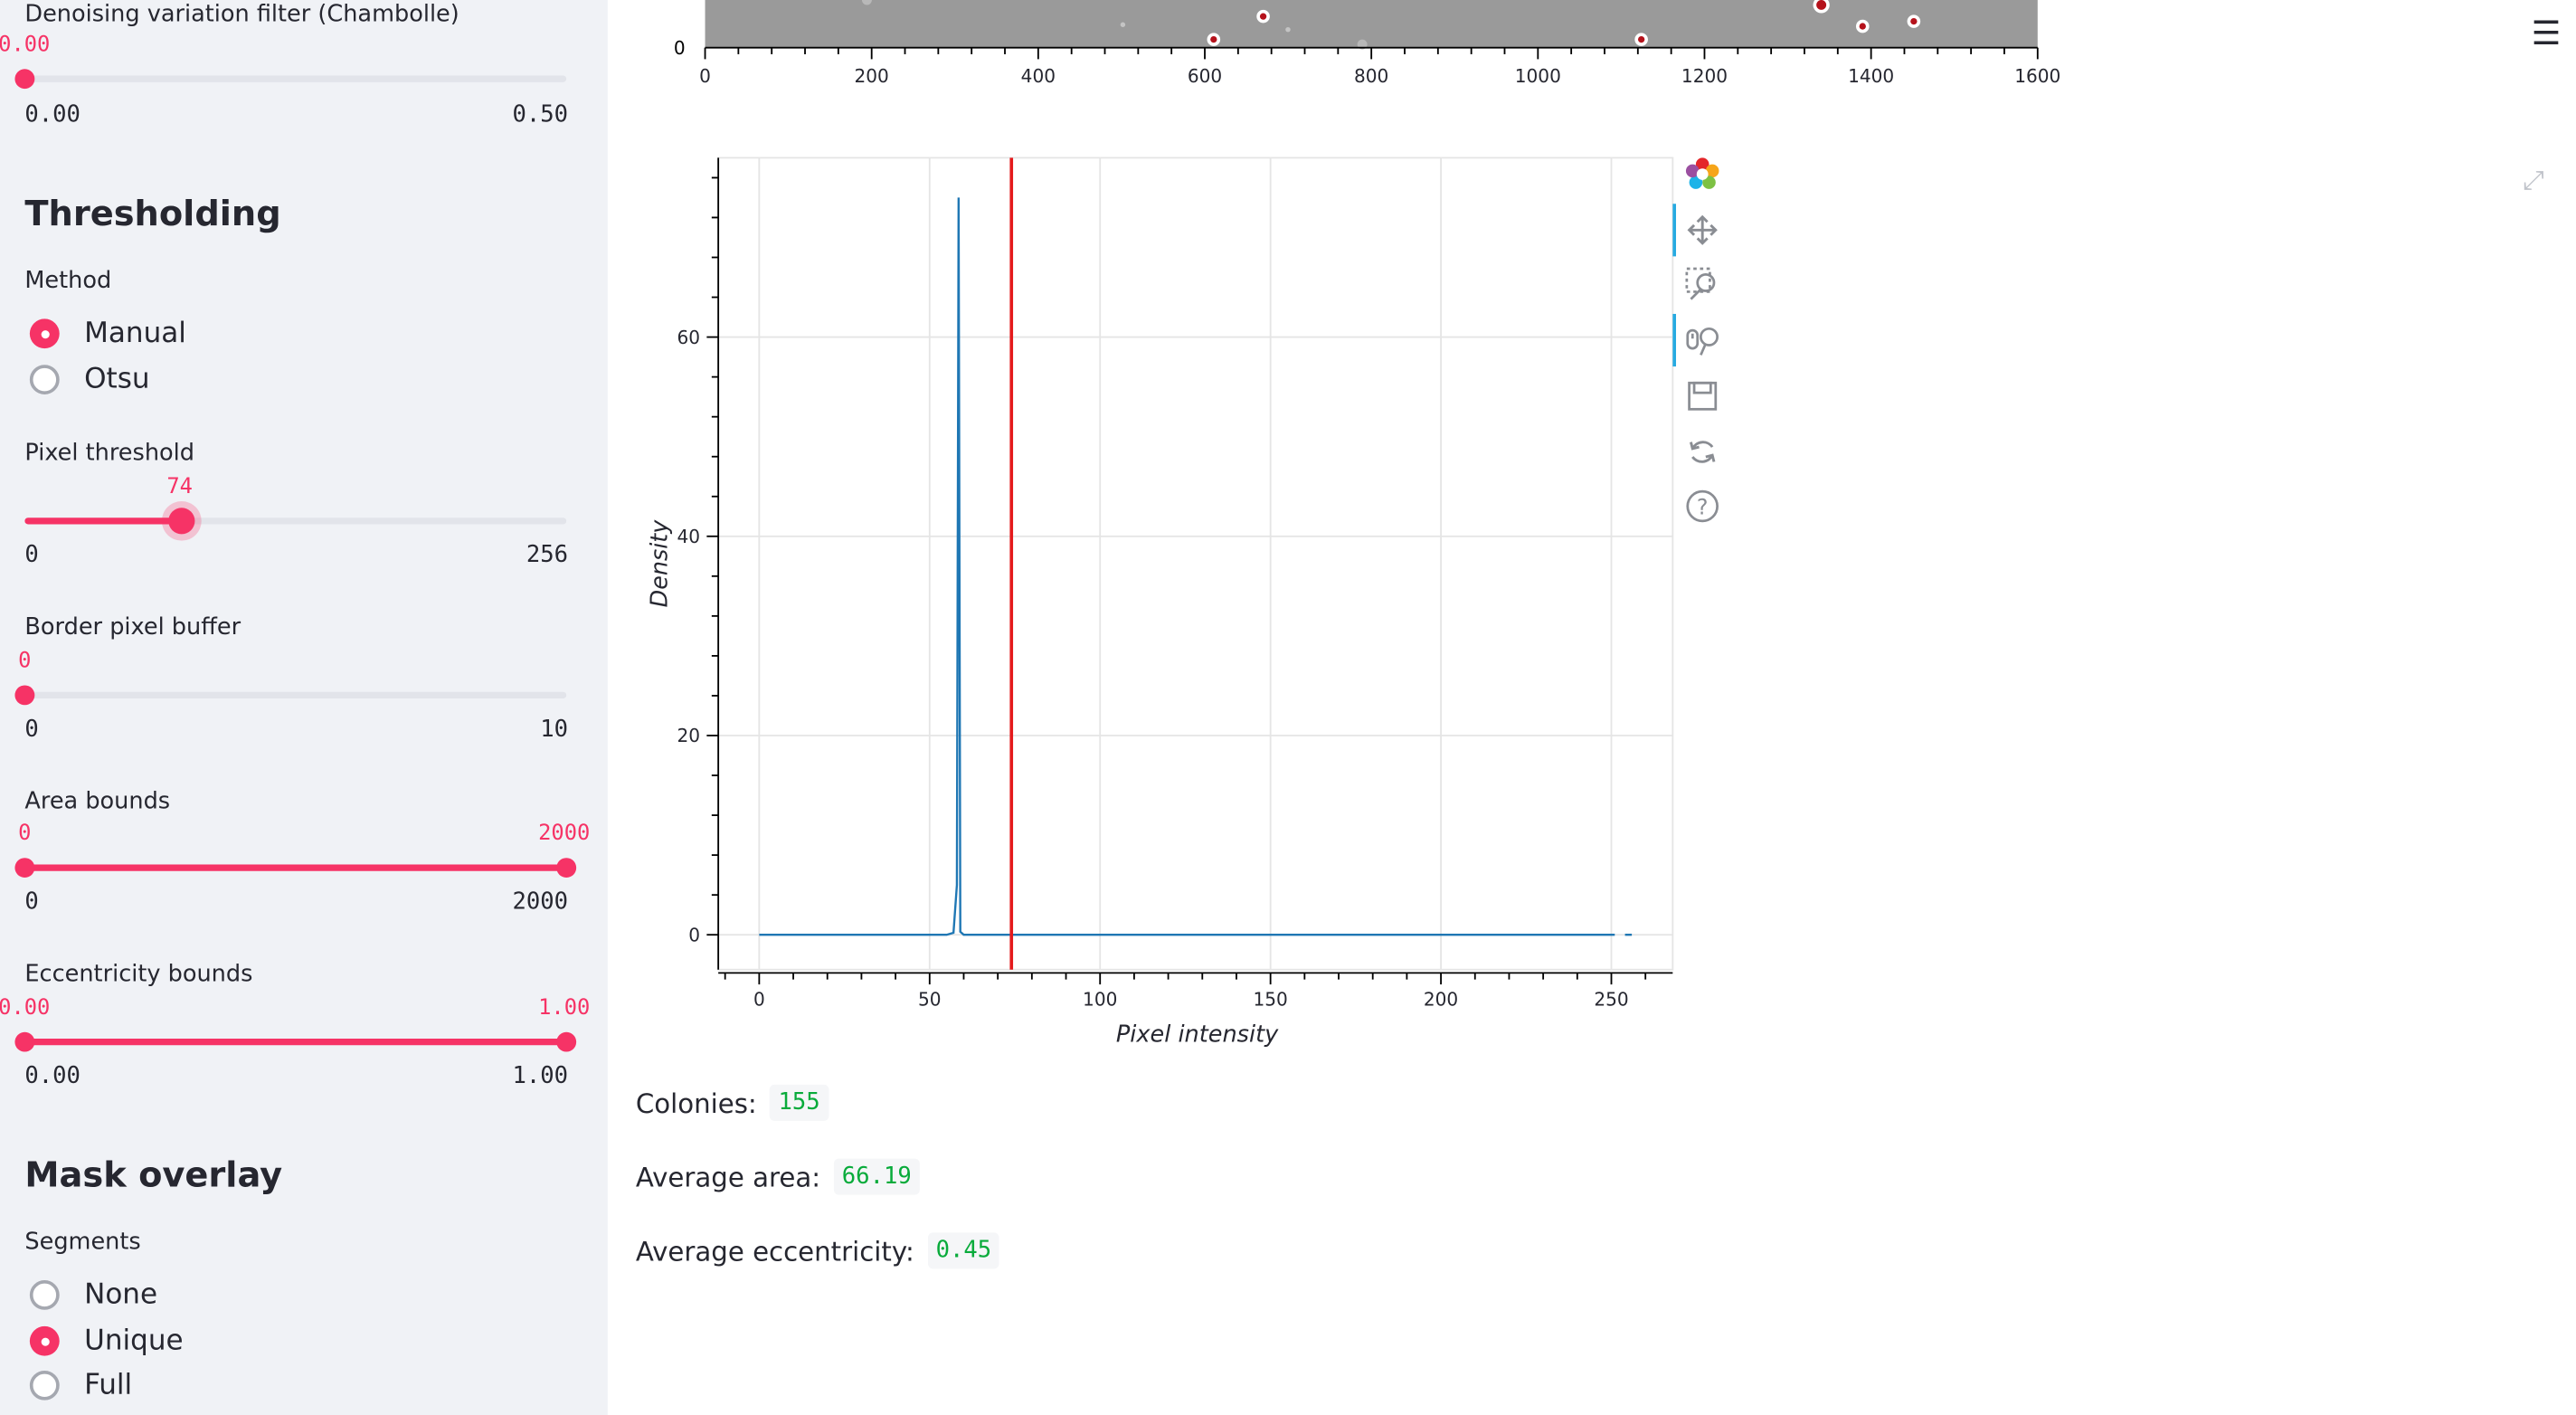  What do you see at coordinates (134, 1341) in the screenshot?
I see `radio-unique-label: Unique` at bounding box center [134, 1341].